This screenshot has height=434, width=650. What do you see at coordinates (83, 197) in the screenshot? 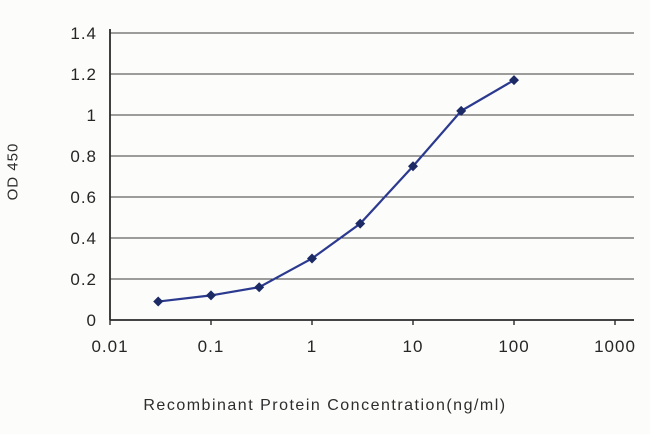
I see `y-tick-label: 0.6` at bounding box center [83, 197].